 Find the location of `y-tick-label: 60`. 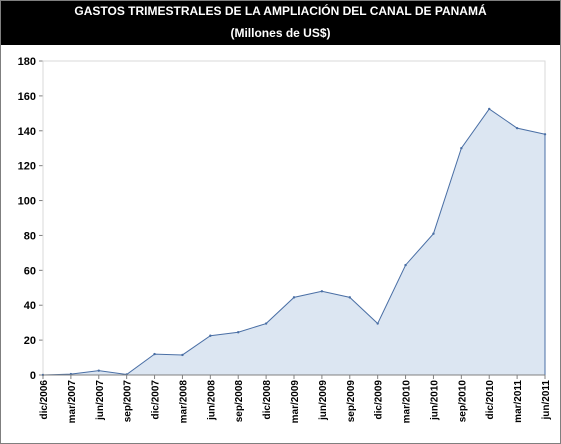

y-tick-label: 60 is located at coordinates (30, 271).